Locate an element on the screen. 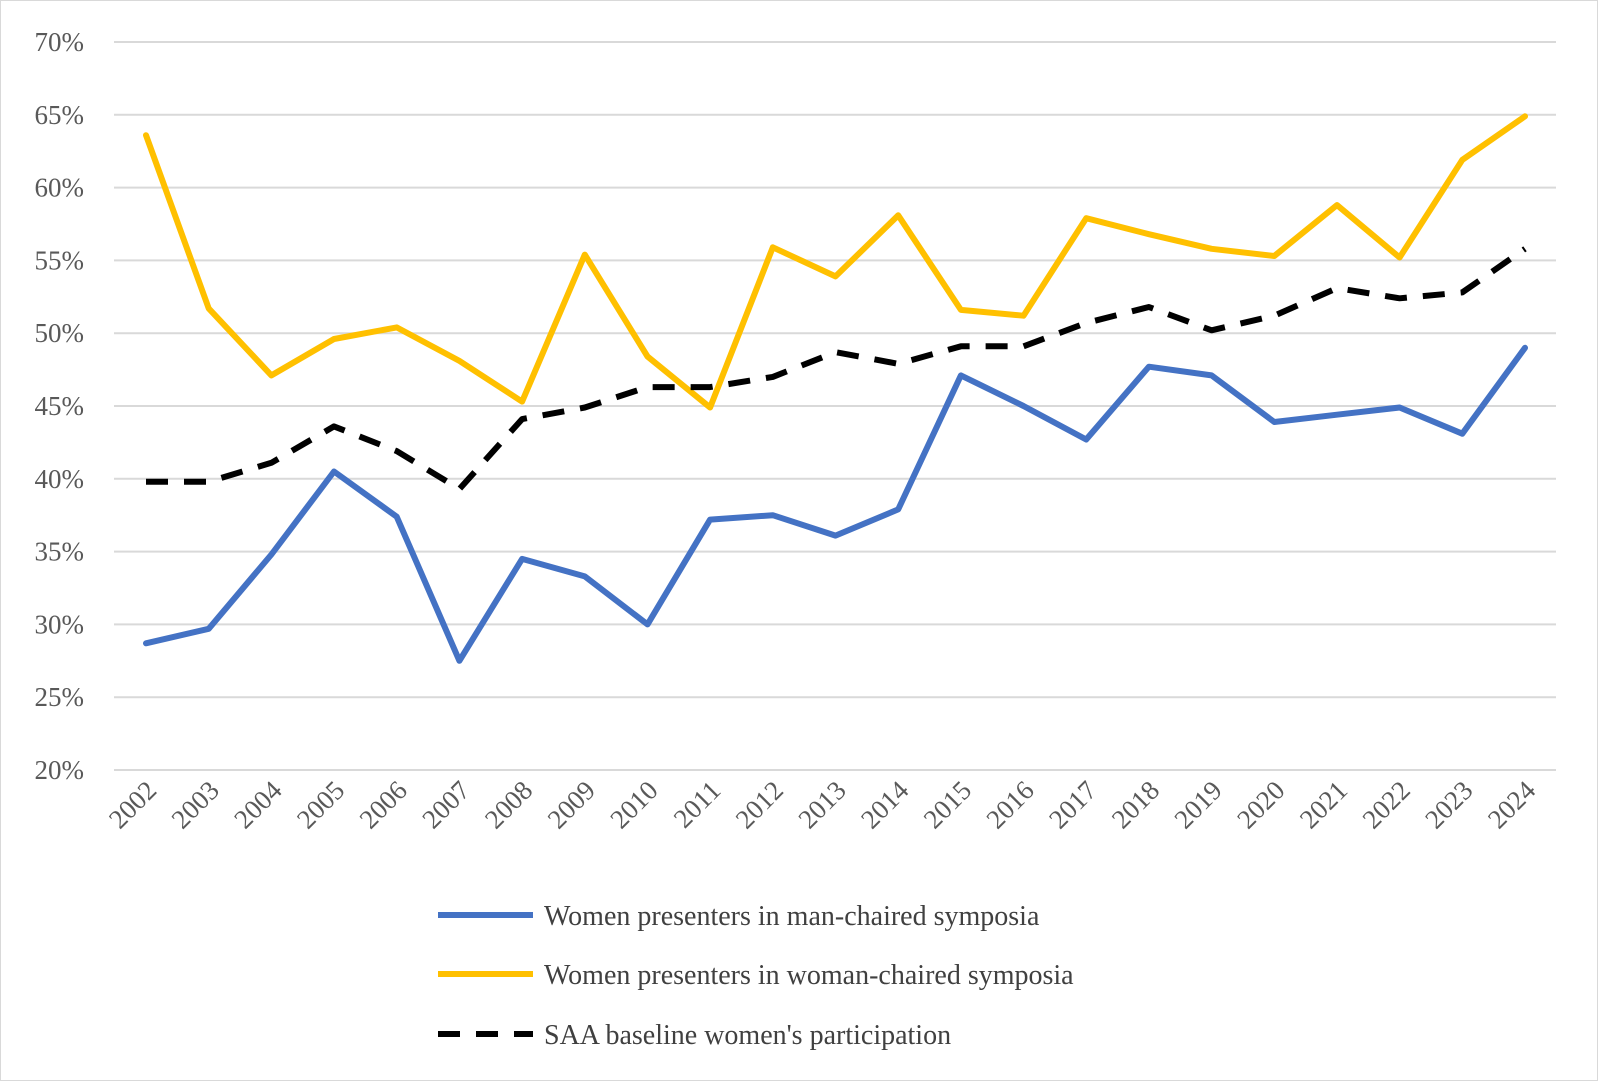 The image size is (1598, 1081). x-tick-label: 2019 is located at coordinates (1197, 804).